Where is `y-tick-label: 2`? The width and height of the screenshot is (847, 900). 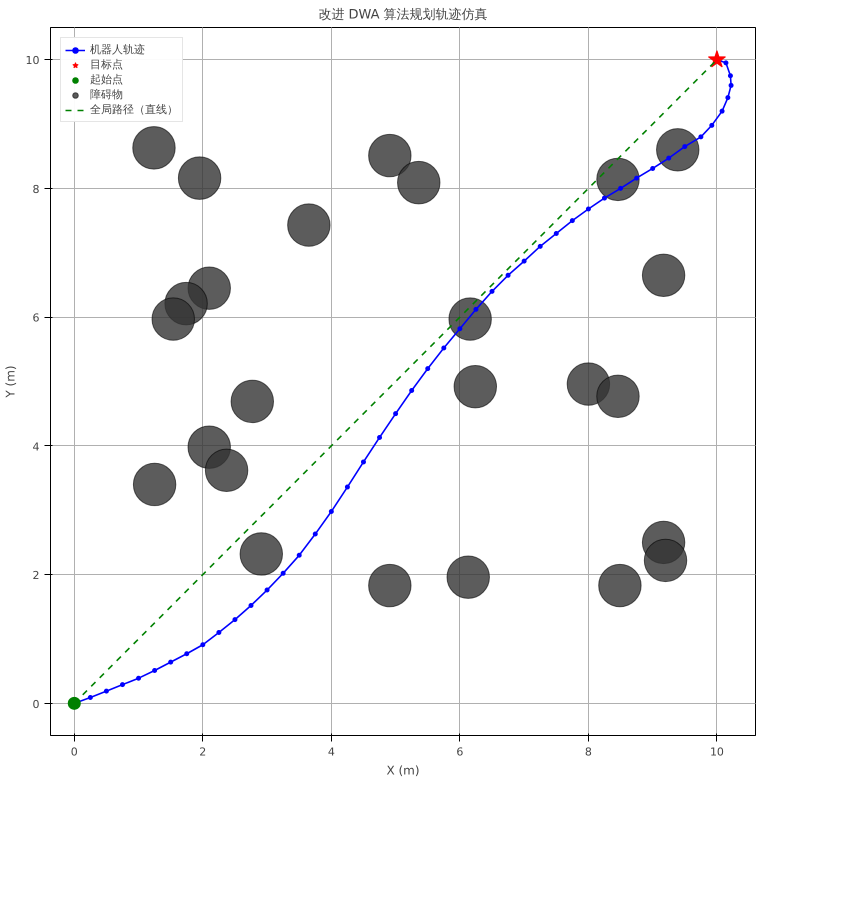
y-tick-label: 2 is located at coordinates (36, 575).